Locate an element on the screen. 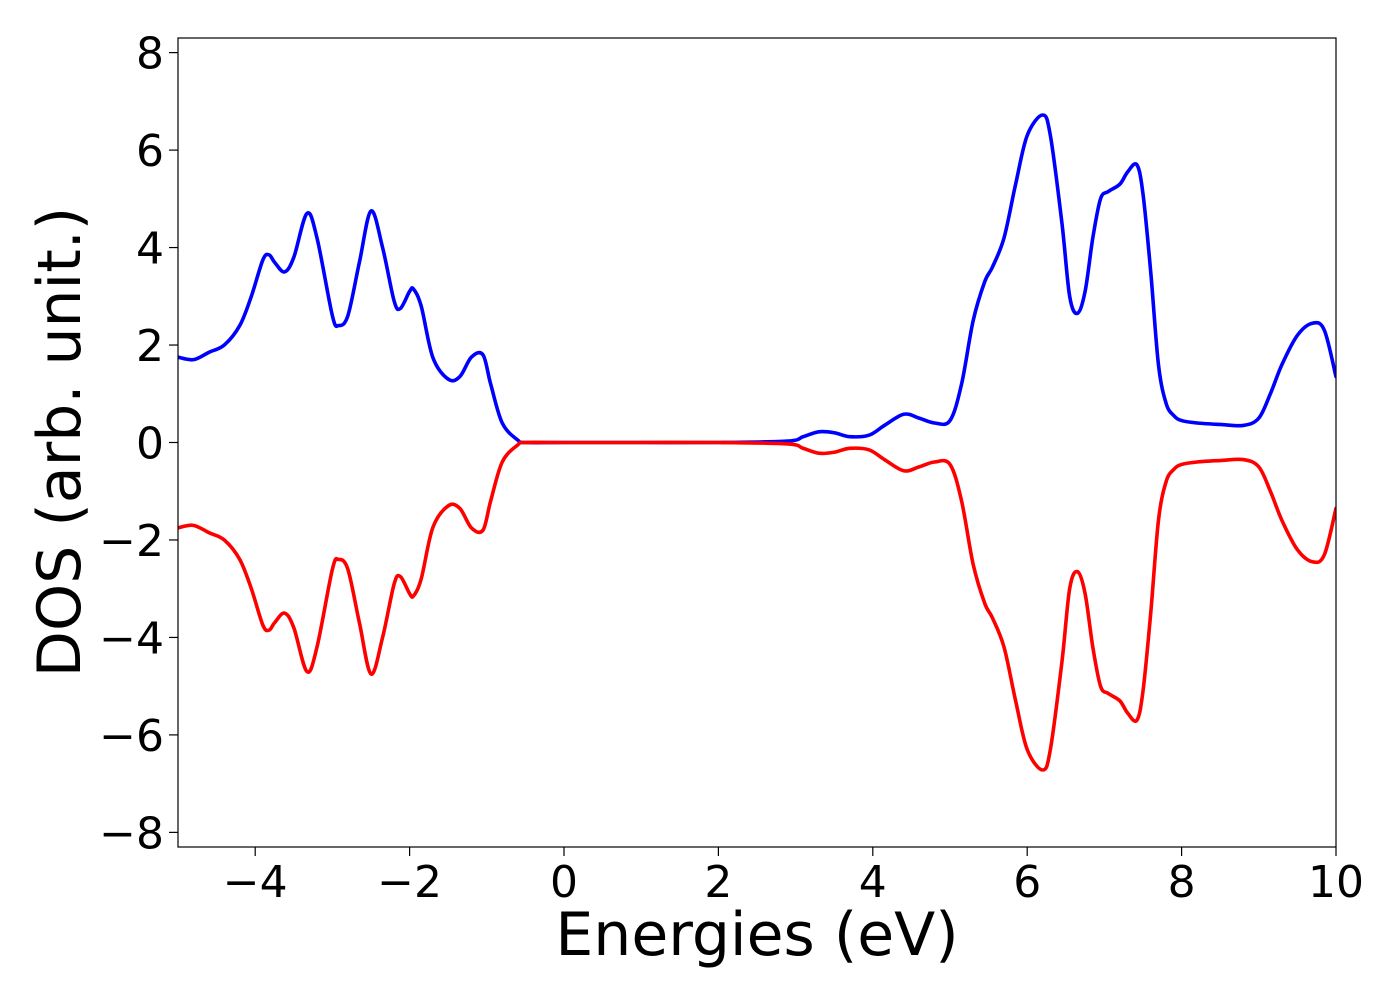 Image resolution: width=1400 pixels, height=1000 pixels. y-axis-ticks: −8 −6 −4 −2 0 2 4 6 8 is located at coordinates (138, 444).